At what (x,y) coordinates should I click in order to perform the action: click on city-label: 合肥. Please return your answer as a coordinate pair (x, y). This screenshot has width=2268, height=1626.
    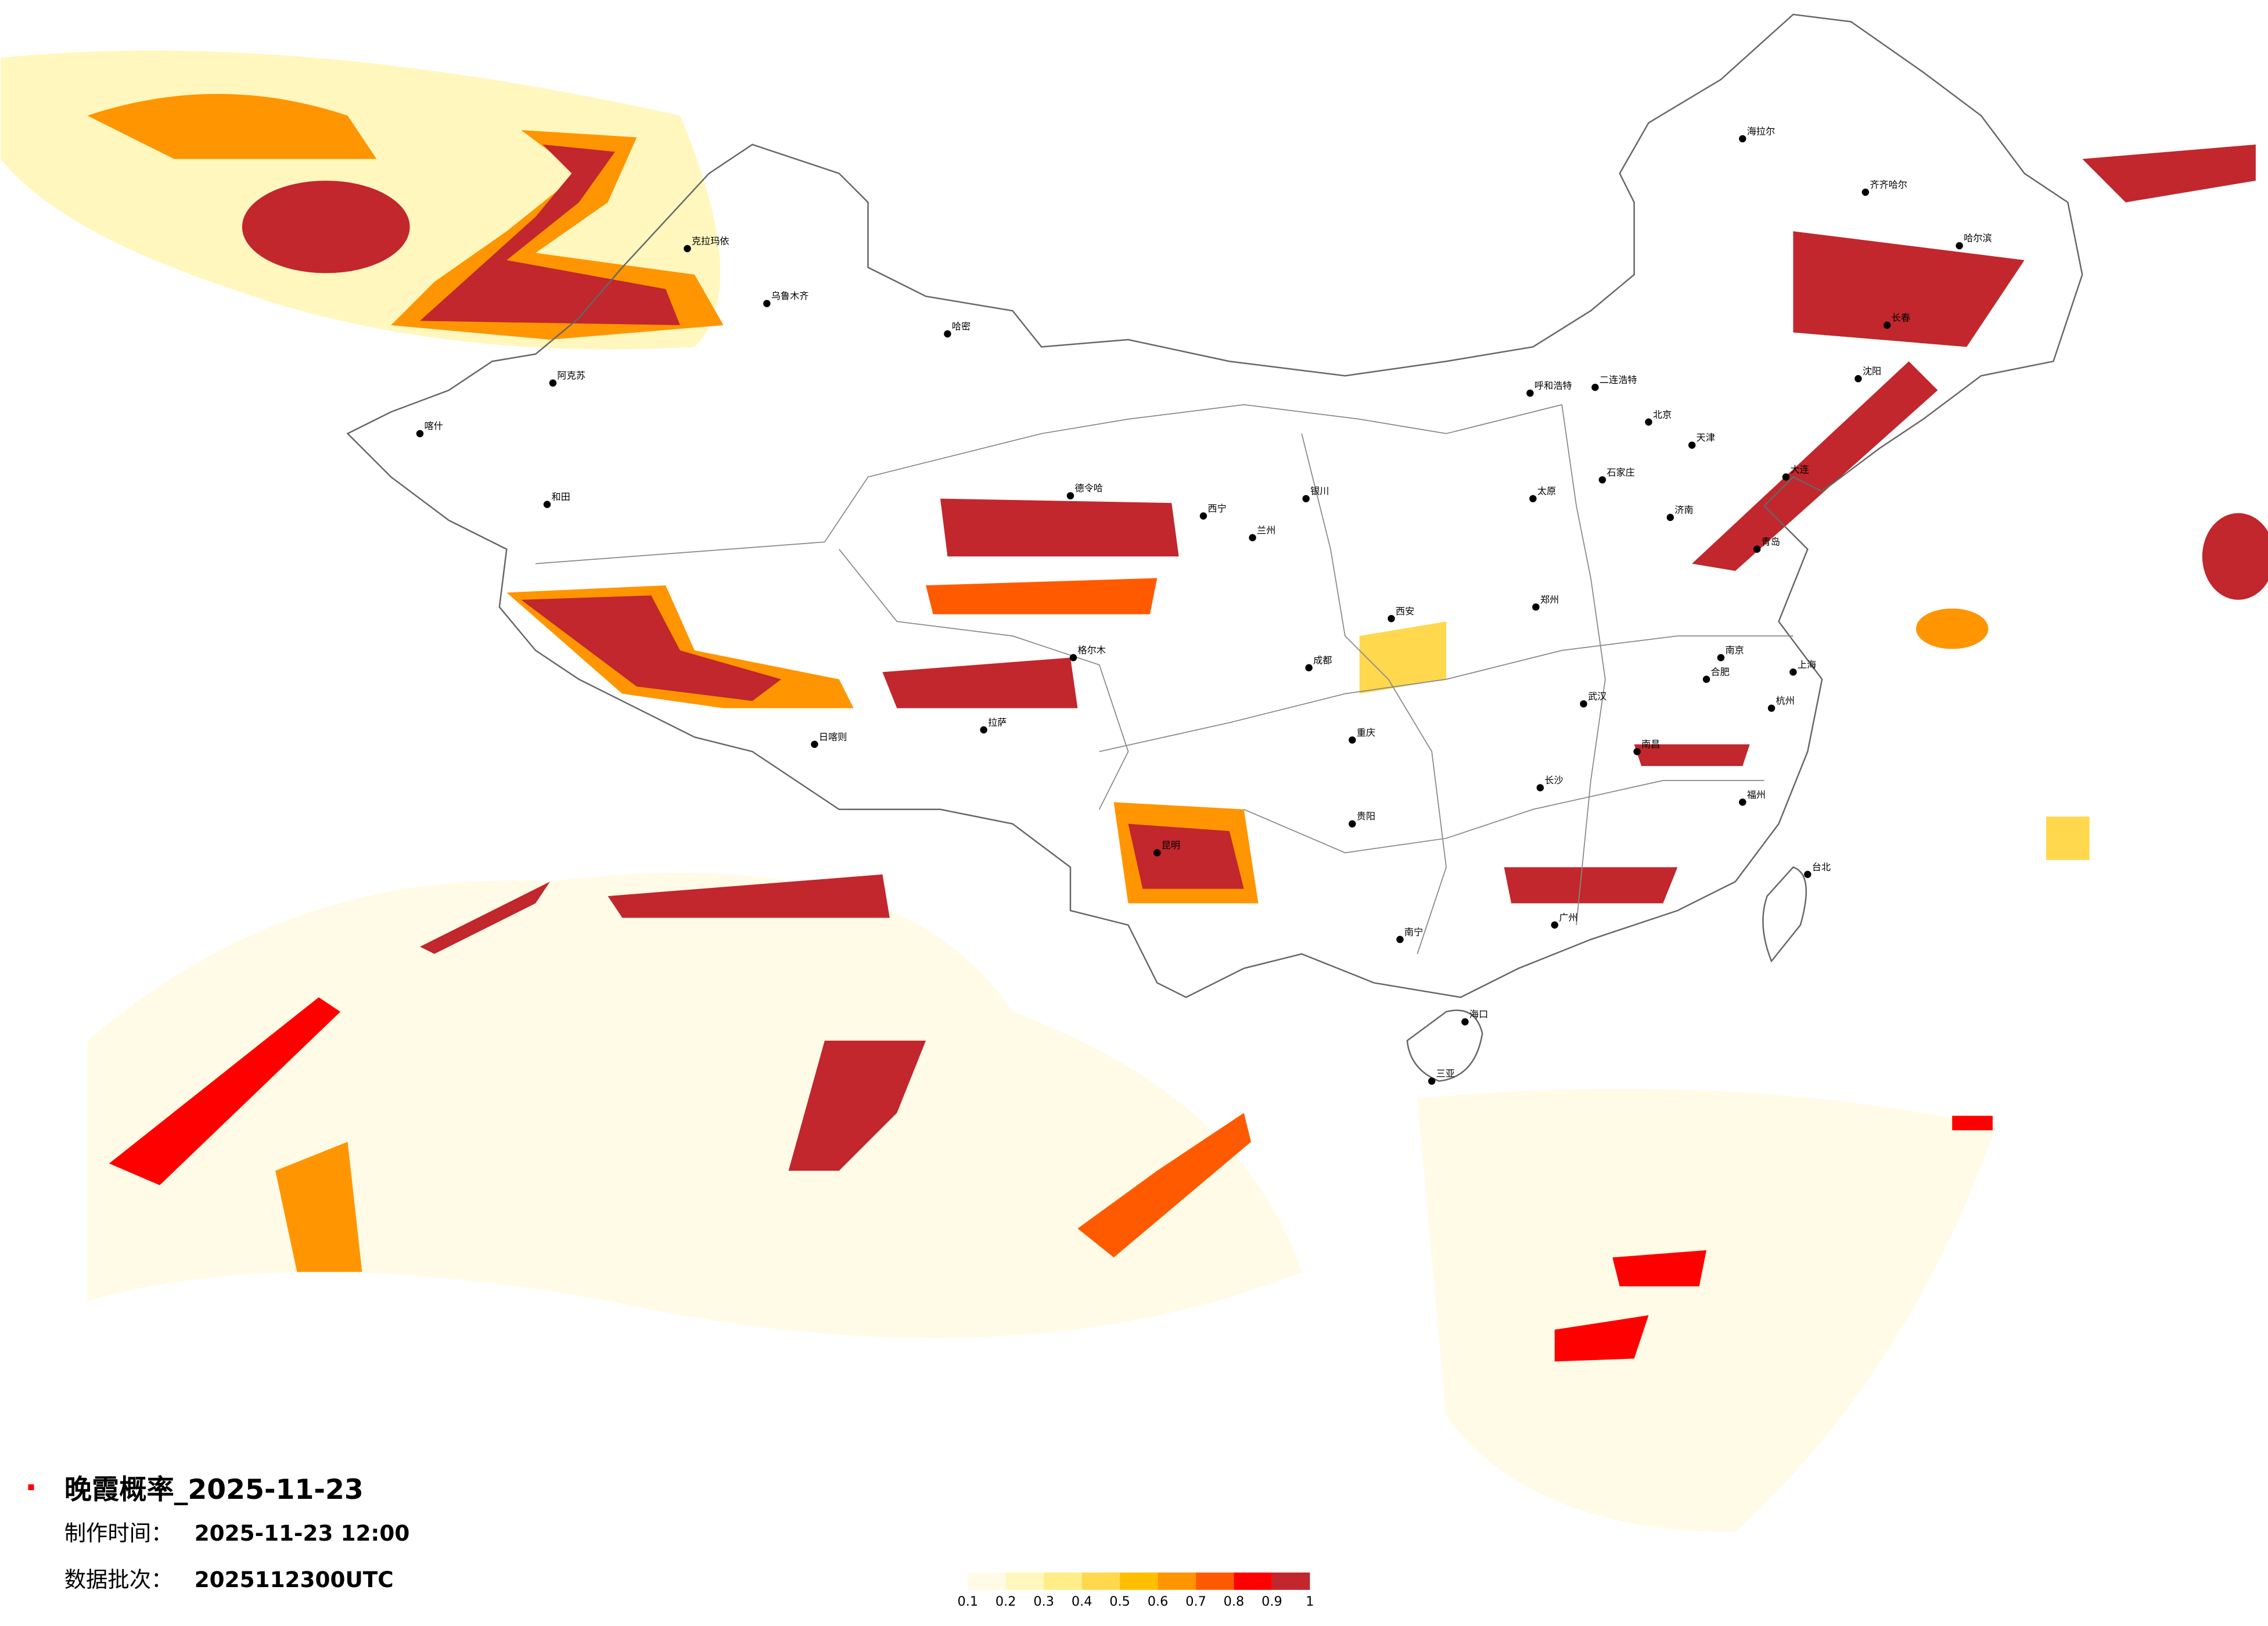
    Looking at the image, I should click on (1720, 671).